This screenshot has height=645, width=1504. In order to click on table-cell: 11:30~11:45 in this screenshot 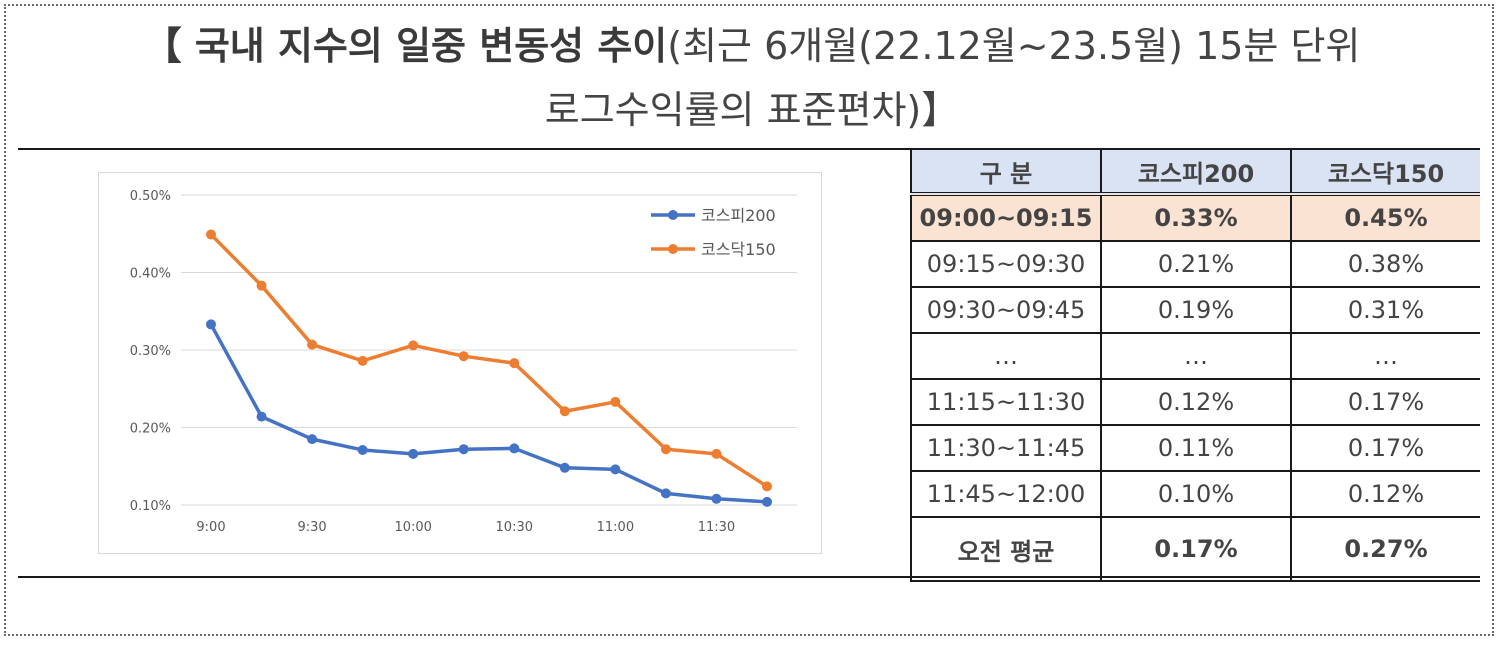, I will do `click(1005, 448)`.